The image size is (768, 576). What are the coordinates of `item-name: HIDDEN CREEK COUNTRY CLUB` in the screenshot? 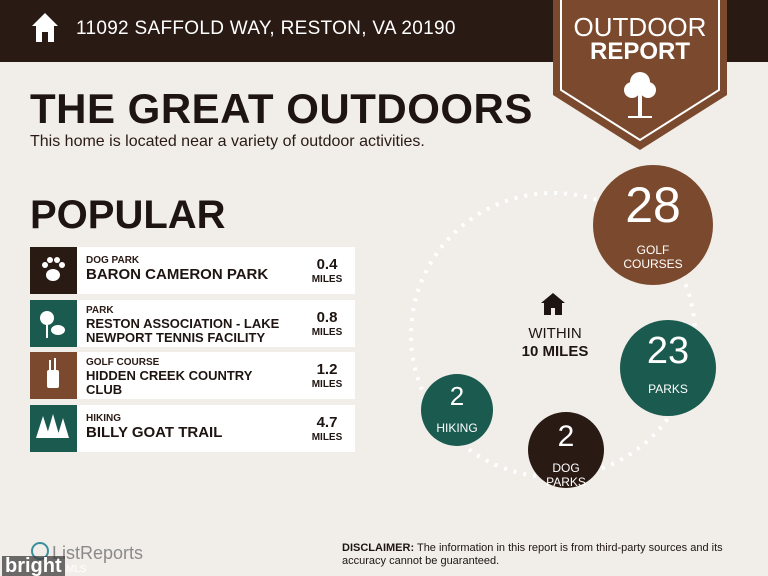 It's located at (169, 382).